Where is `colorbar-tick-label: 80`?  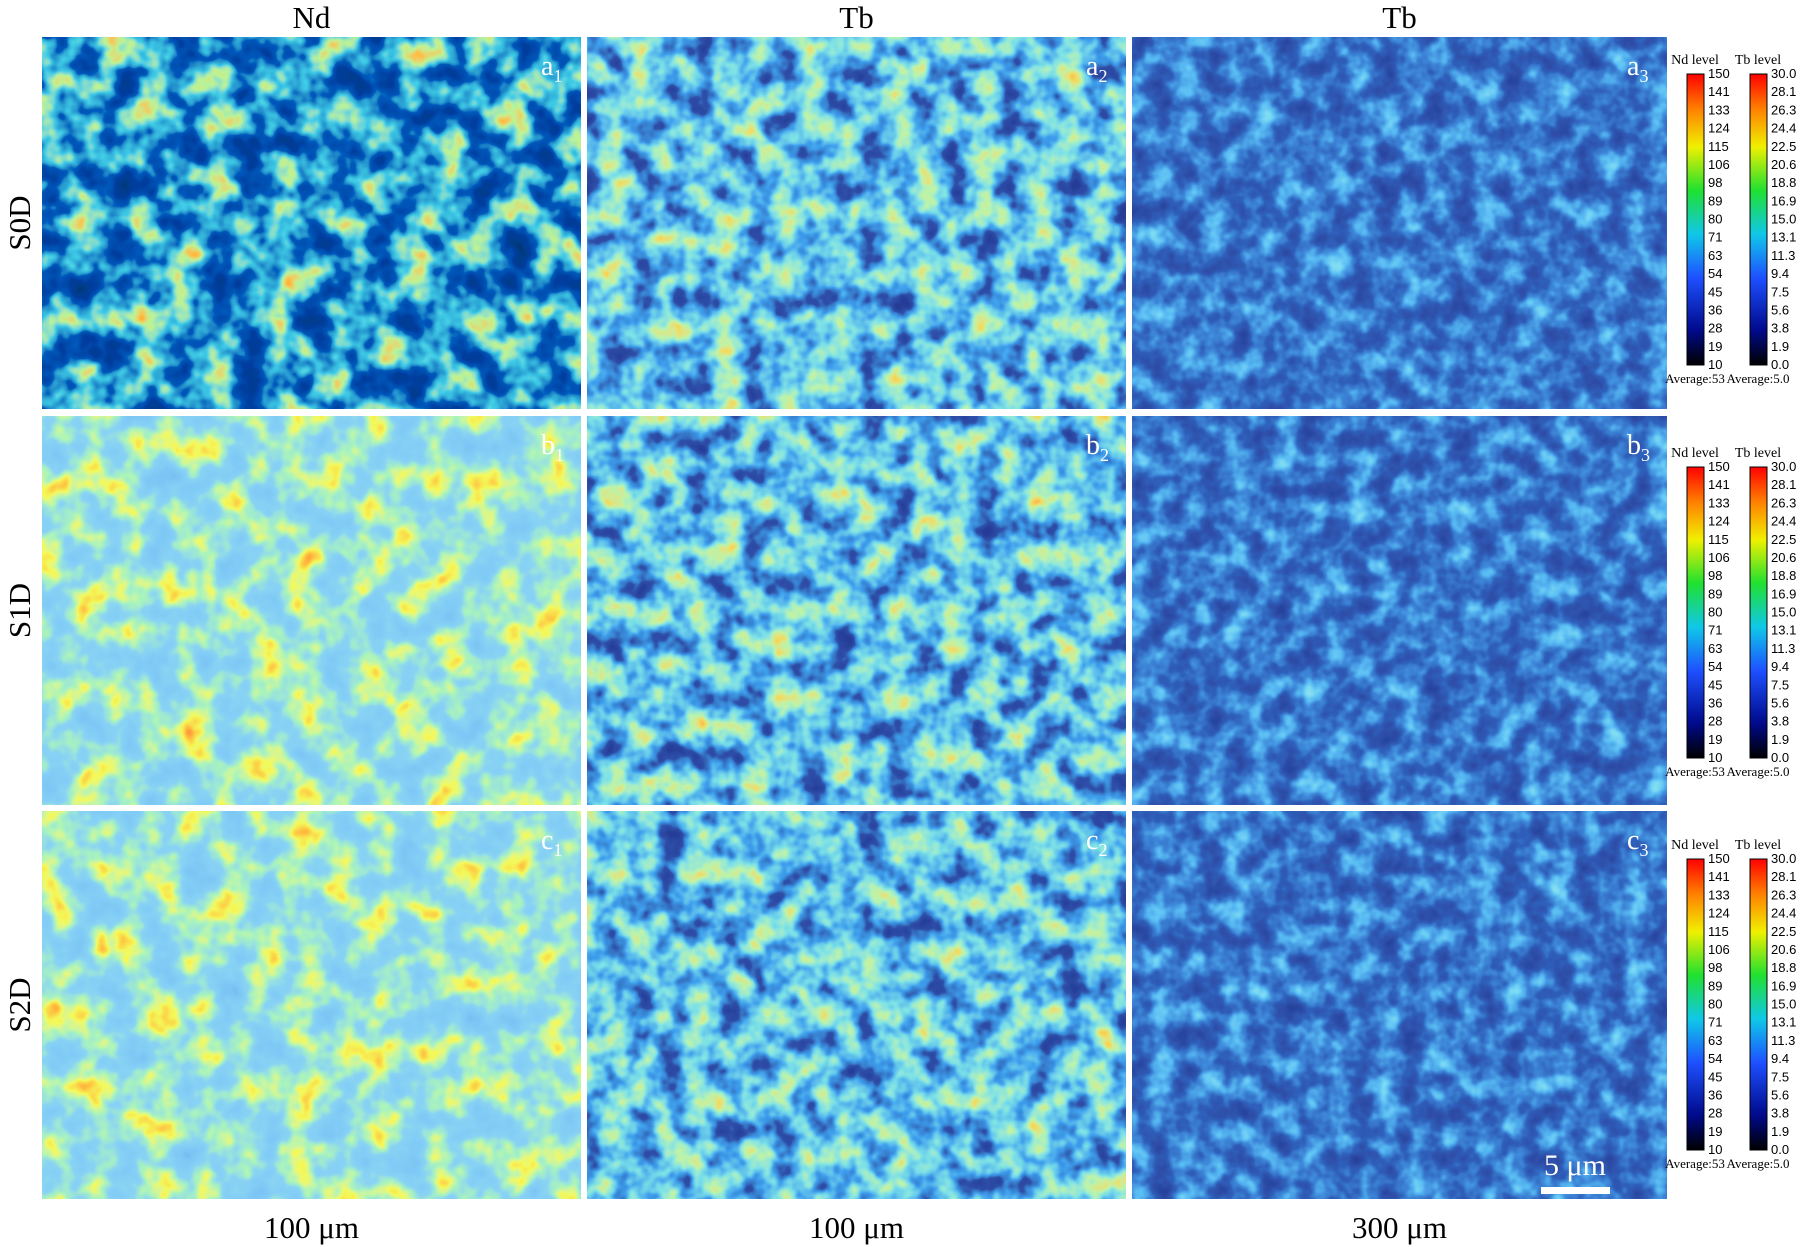 colorbar-tick-label: 80 is located at coordinates (1715, 219).